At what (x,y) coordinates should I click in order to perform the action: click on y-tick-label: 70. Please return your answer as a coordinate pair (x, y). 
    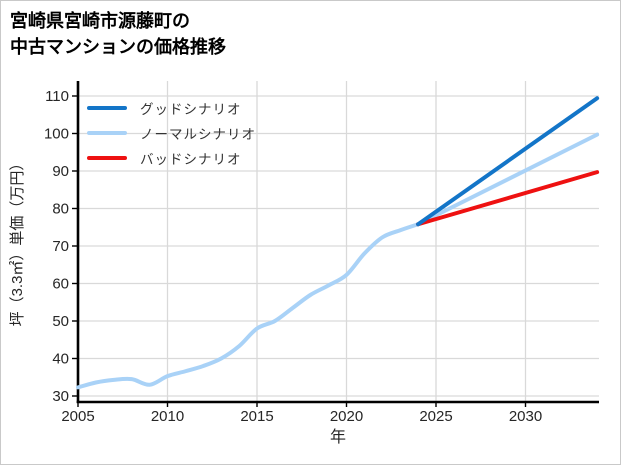
    Looking at the image, I should click on (60, 246).